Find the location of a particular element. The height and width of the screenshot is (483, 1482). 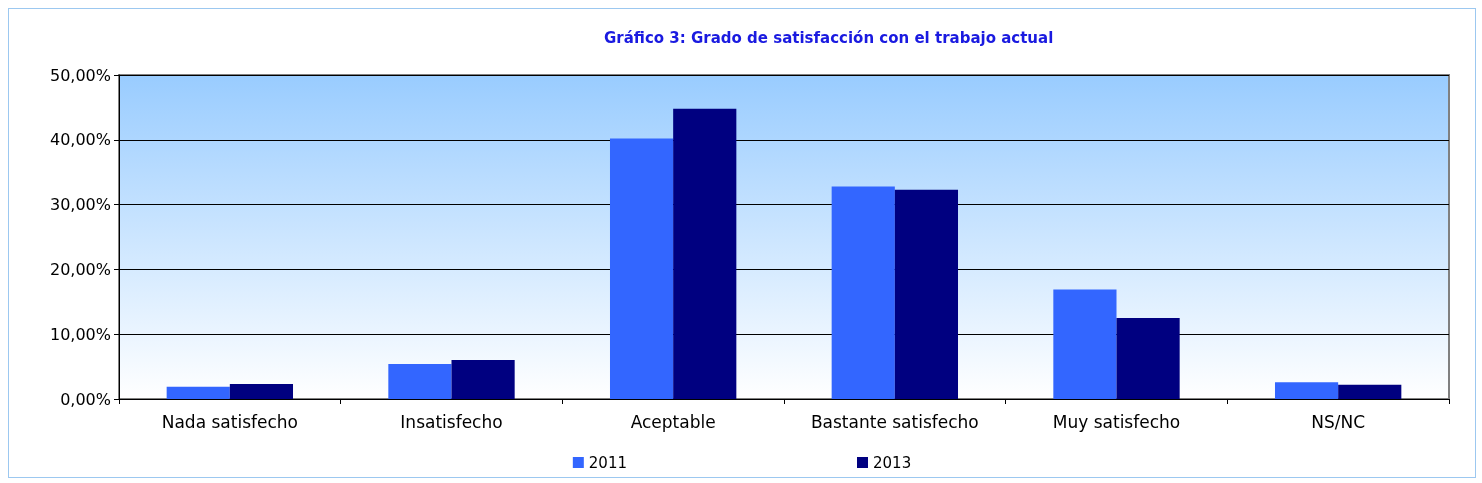

y-tick-label: 30,00% is located at coordinates (80, 205).